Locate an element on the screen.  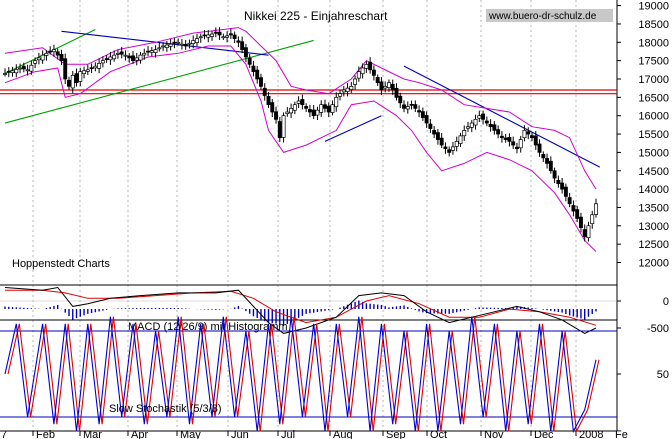
macd-line is located at coordinates (300, 310).